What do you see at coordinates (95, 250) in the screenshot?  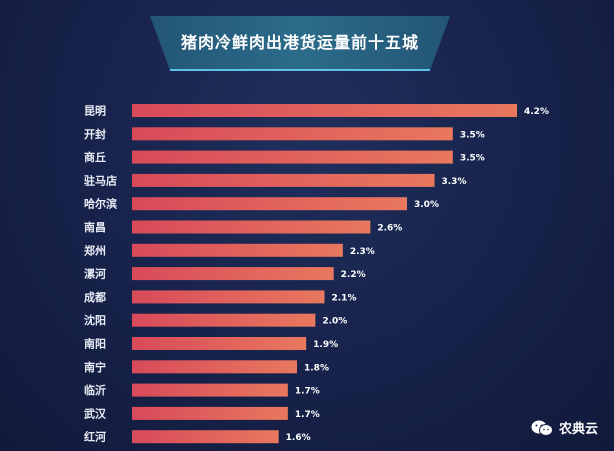 I see `category-label: 郑州` at bounding box center [95, 250].